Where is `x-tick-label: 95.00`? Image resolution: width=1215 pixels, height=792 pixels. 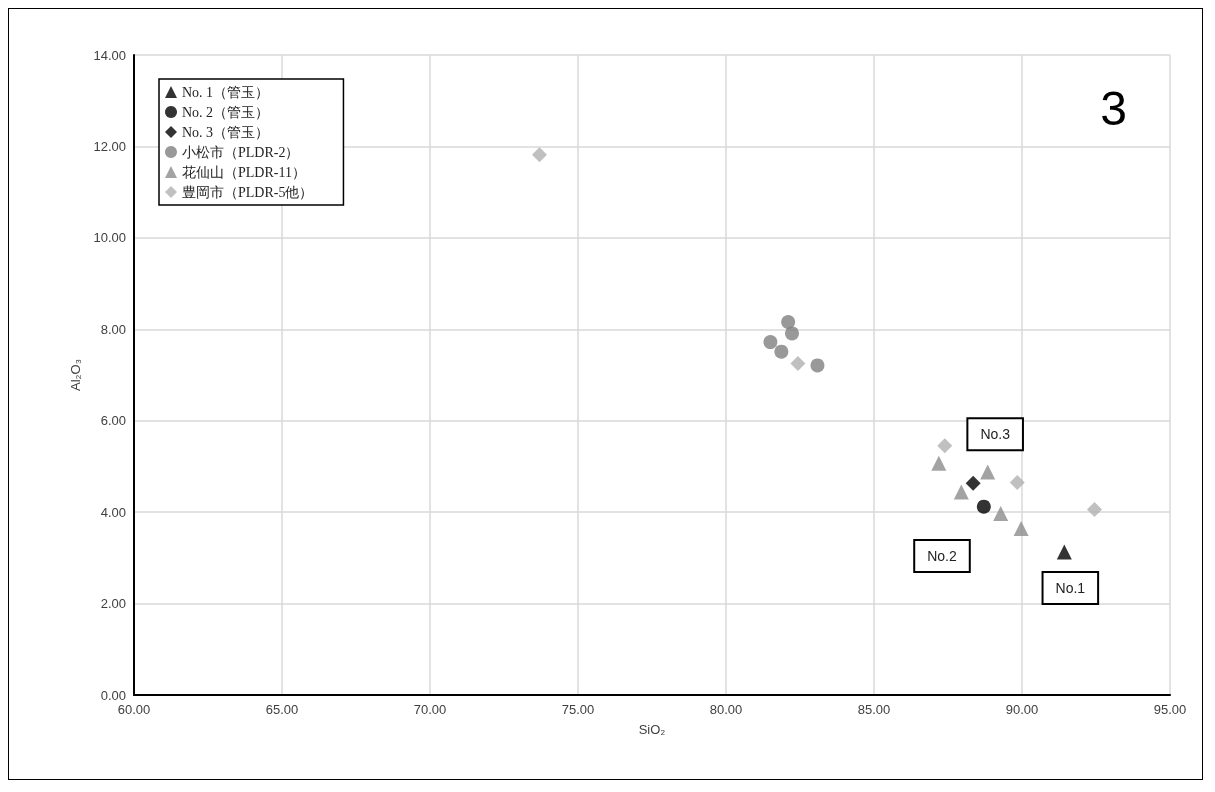 x-tick-label: 95.00 is located at coordinates (1170, 709).